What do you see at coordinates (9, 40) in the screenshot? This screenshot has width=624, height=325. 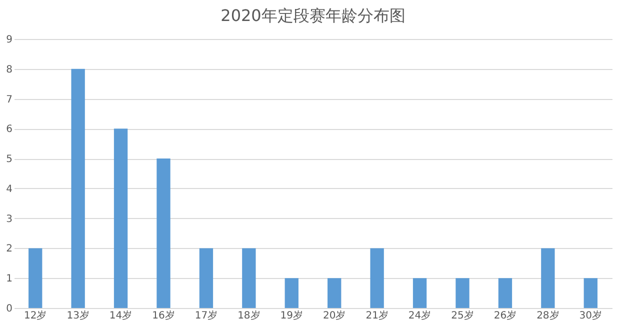 I see `y-tick-label: 9` at bounding box center [9, 40].